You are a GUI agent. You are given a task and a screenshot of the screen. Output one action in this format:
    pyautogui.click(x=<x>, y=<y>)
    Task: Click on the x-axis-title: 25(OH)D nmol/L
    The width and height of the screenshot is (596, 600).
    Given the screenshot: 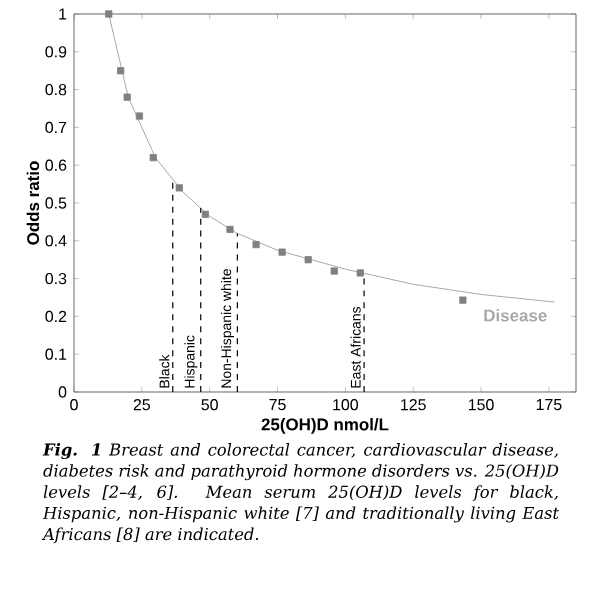 What is the action you would take?
    pyautogui.click(x=325, y=425)
    